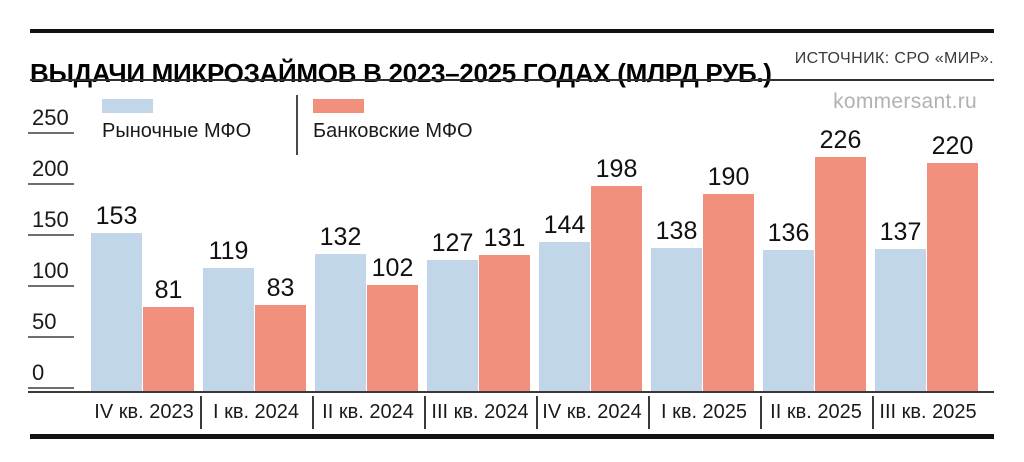 The height and width of the screenshot is (462, 1024). What do you see at coordinates (256, 412) in the screenshot?
I see `x-axis-label: I кв. 2024` at bounding box center [256, 412].